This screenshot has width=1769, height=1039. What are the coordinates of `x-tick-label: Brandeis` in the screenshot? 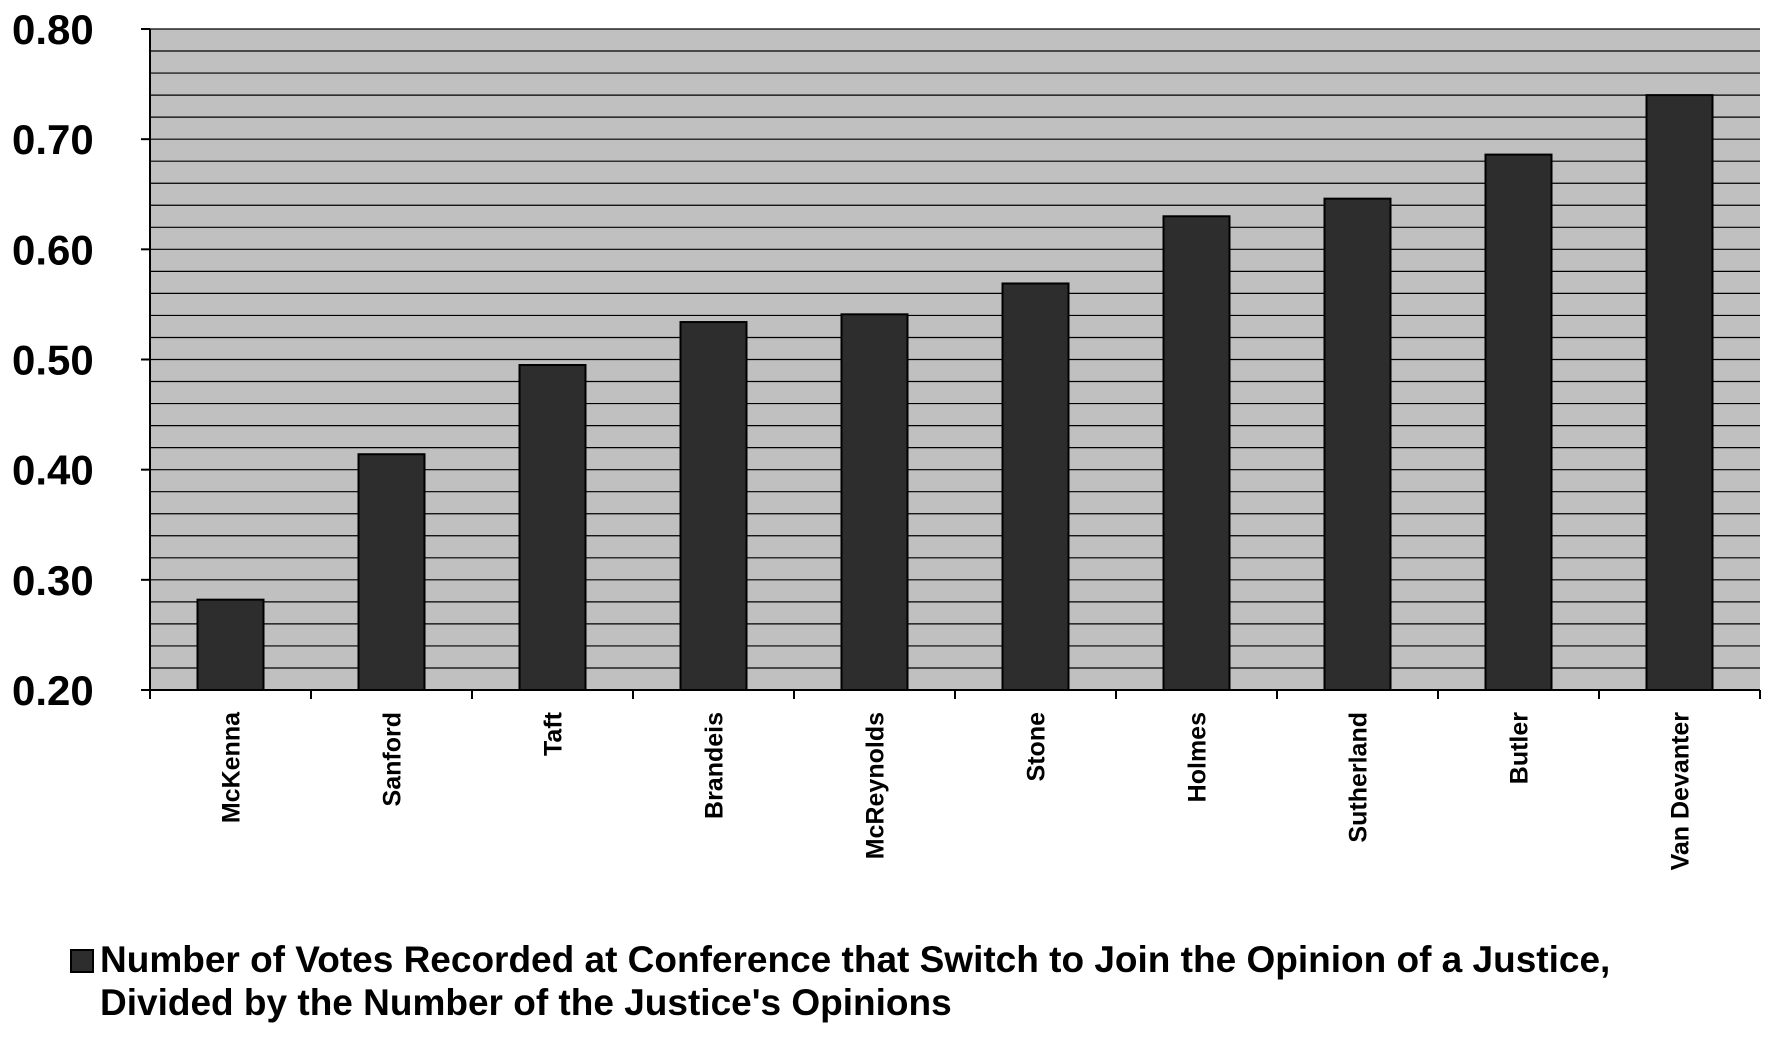 It's located at (715, 765).